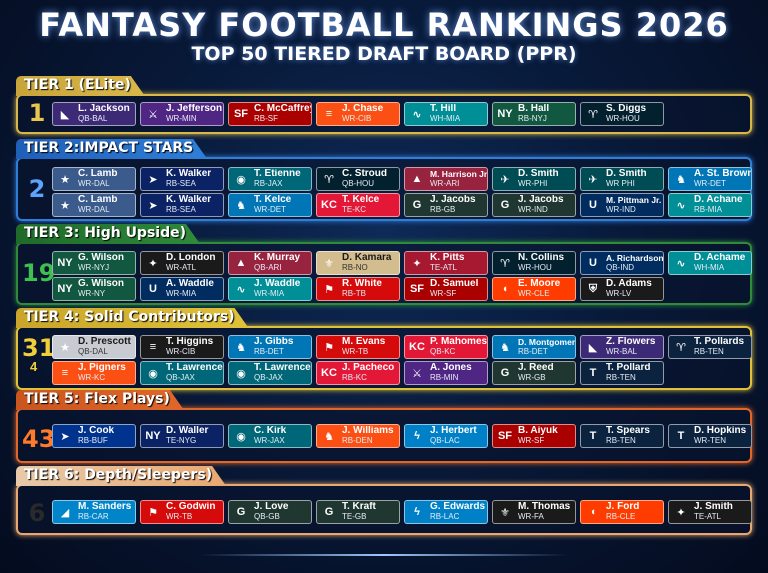 This screenshot has width=768, height=573. I want to click on player-card: SF C. McCaffrey RB-SF, so click(270, 114).